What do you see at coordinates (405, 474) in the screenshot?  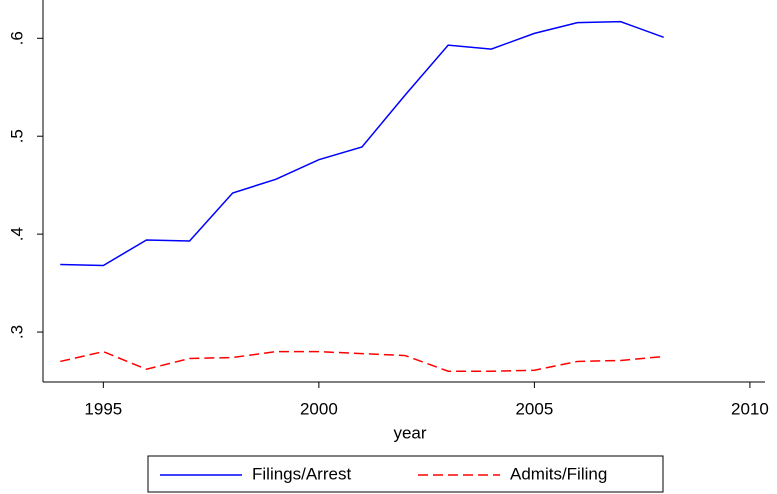 I see `legend` at bounding box center [405, 474].